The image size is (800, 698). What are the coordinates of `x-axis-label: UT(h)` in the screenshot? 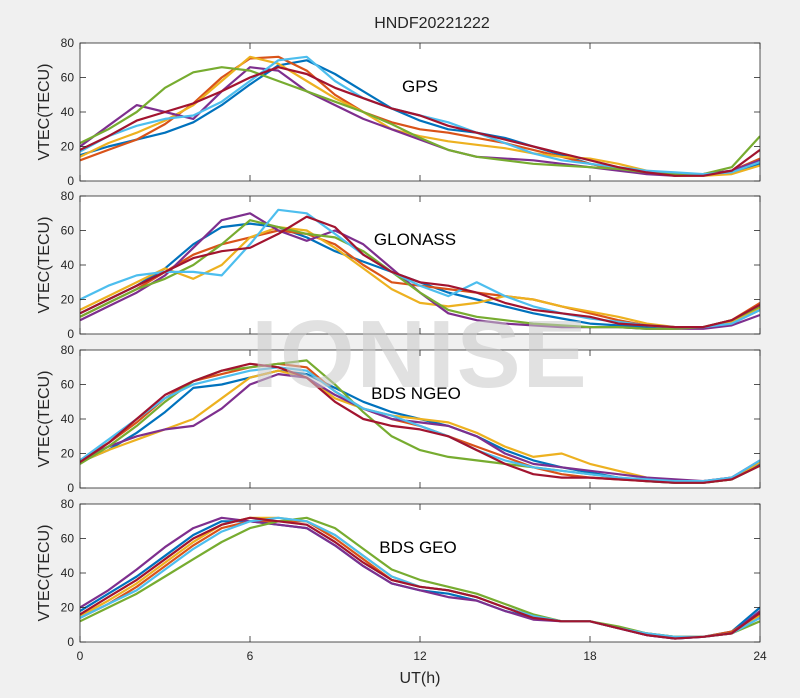 It's located at (420, 678).